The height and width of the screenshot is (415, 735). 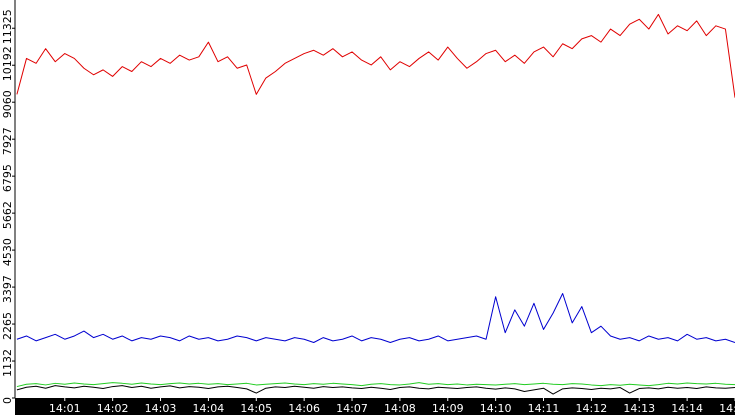 I want to click on y-tick-label: 1132, so click(x=7, y=363).